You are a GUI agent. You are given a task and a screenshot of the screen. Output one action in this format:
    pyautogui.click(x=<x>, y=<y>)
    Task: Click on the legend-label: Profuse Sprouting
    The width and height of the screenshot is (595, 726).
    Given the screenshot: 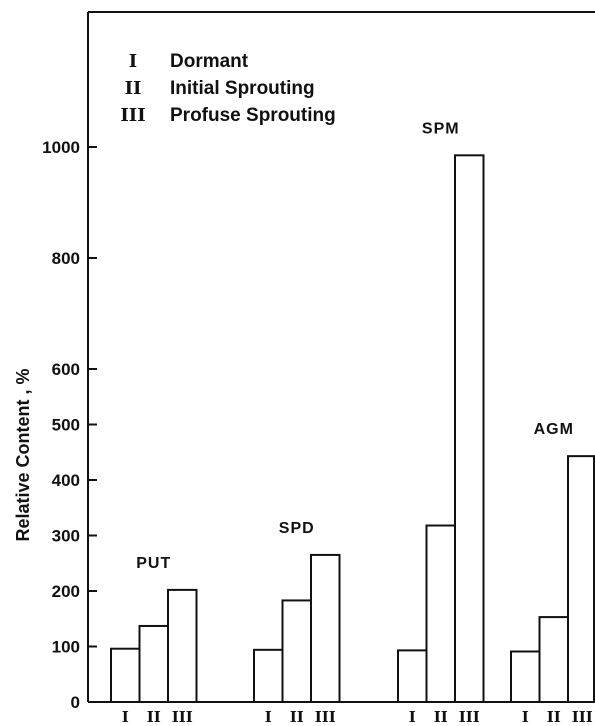 What is the action you would take?
    pyautogui.click(x=253, y=115)
    